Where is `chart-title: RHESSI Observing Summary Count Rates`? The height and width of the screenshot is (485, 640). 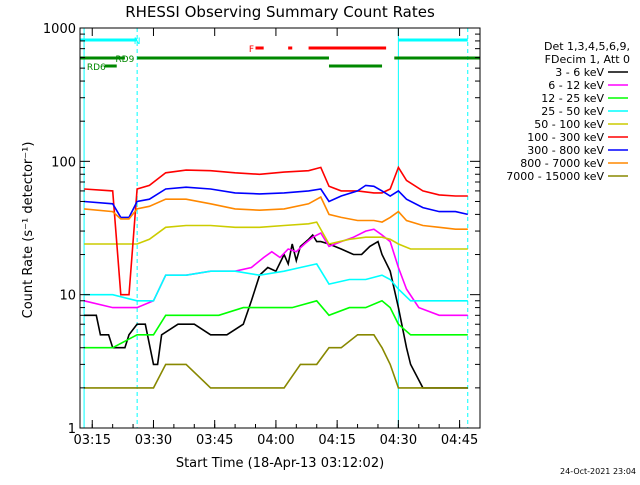 chart-title: RHESSI Observing Summary Count Rates is located at coordinates (280, 12).